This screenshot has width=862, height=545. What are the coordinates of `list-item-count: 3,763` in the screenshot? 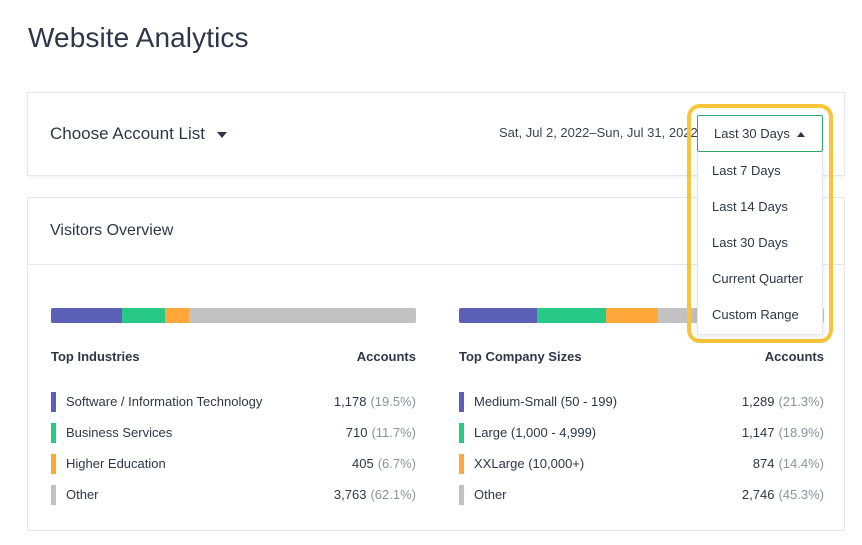 It's located at (350, 494).